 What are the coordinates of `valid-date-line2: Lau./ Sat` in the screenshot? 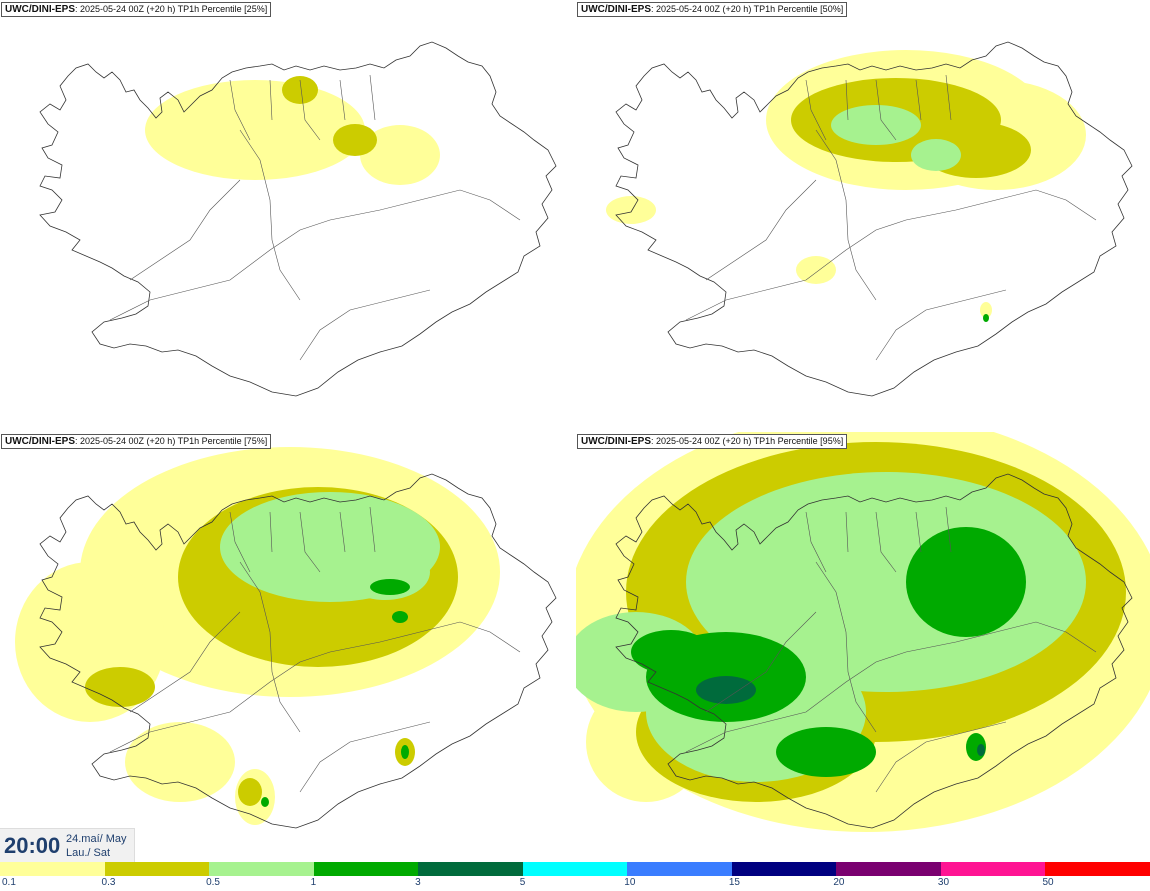 It's located at (88, 853).